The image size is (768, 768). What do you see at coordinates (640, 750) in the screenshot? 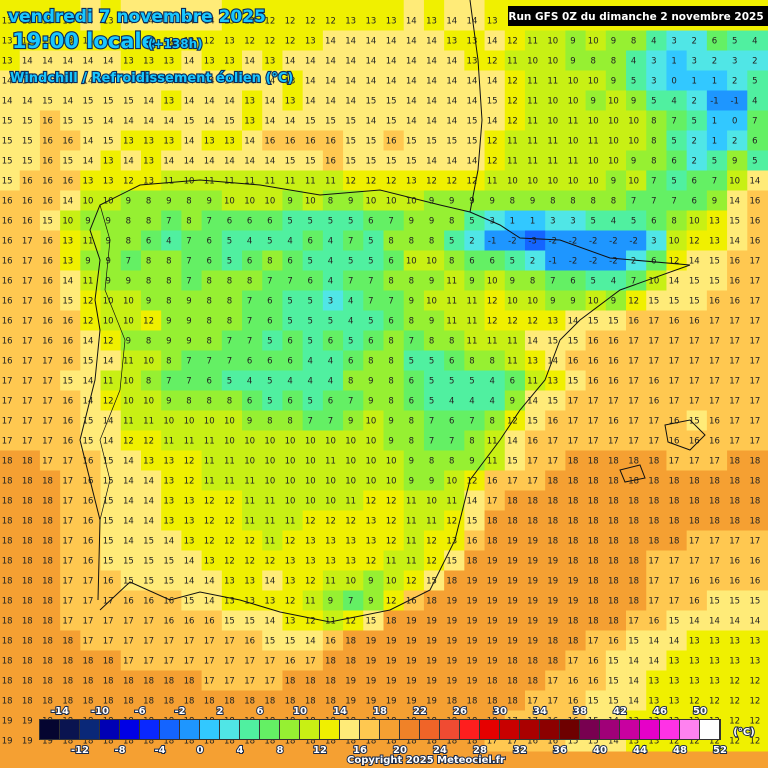
I see `legend-label-bottom: 44` at bounding box center [640, 750].